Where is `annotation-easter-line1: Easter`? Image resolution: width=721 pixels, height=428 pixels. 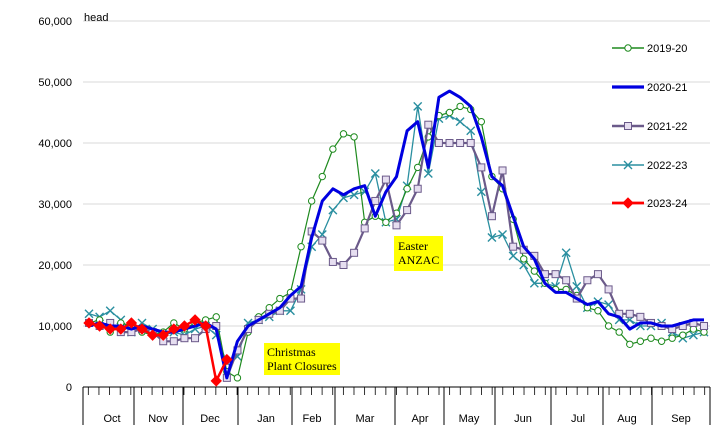
annotation-easter-line1: Easter is located at coordinates (413, 246).